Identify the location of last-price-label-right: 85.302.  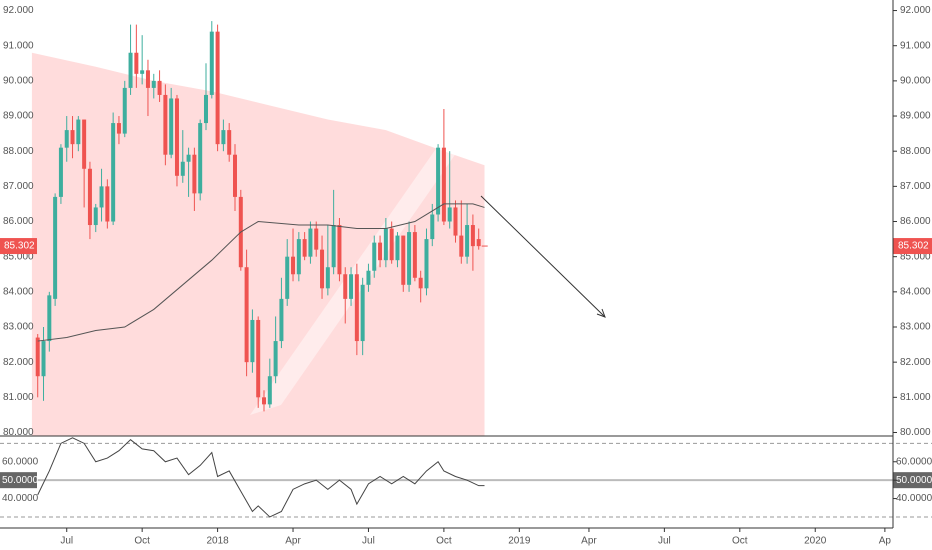
(913, 246).